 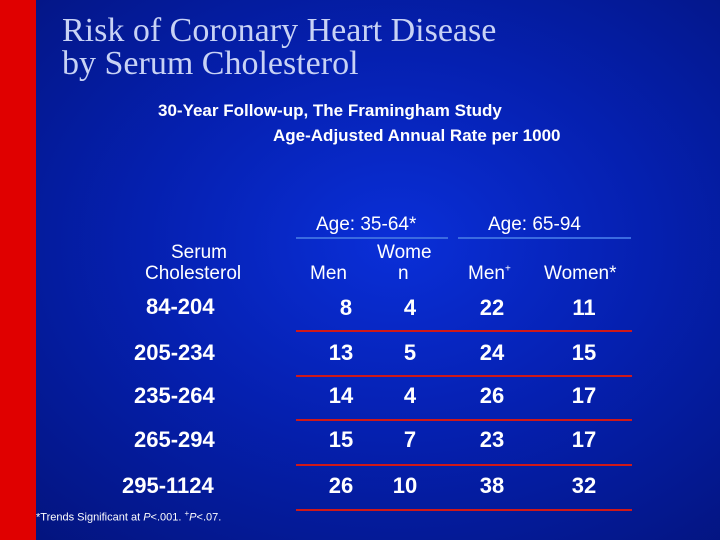 I want to click on red-accent-bar, so click(x=18, y=270).